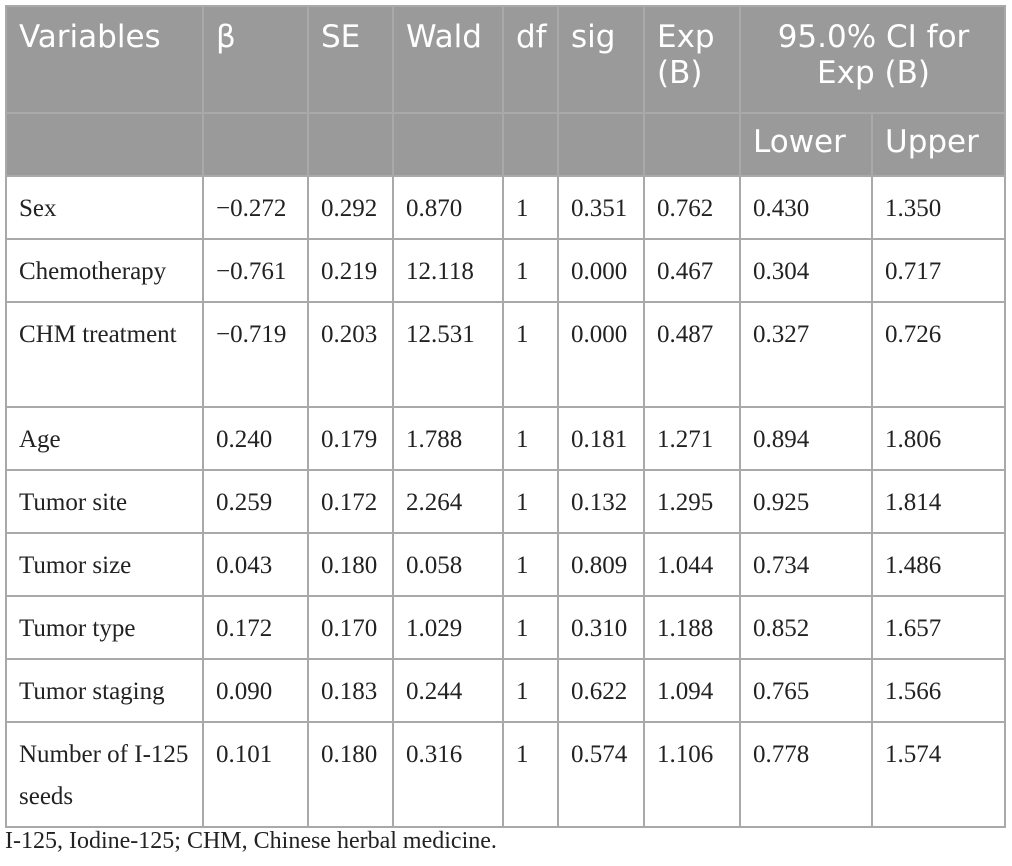  Describe the element at coordinates (448, 438) in the screenshot. I see `cell-wald: 1.788` at that location.